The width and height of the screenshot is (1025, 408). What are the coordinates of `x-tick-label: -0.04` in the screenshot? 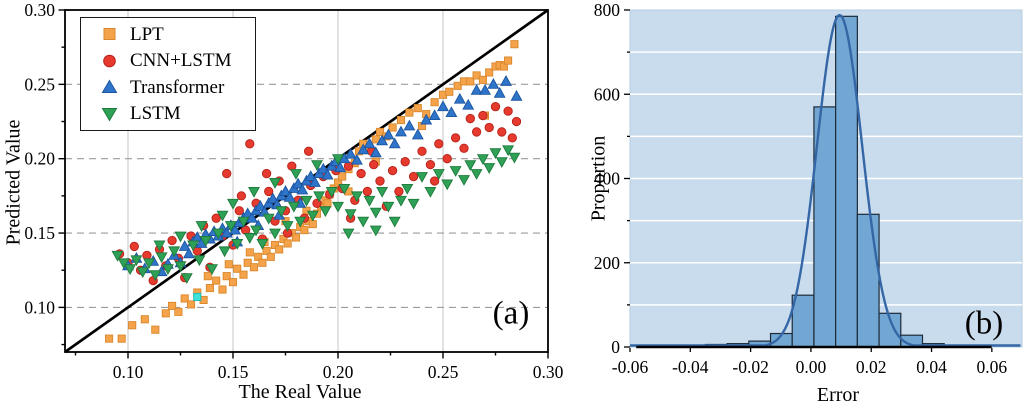 It's located at (690, 367).